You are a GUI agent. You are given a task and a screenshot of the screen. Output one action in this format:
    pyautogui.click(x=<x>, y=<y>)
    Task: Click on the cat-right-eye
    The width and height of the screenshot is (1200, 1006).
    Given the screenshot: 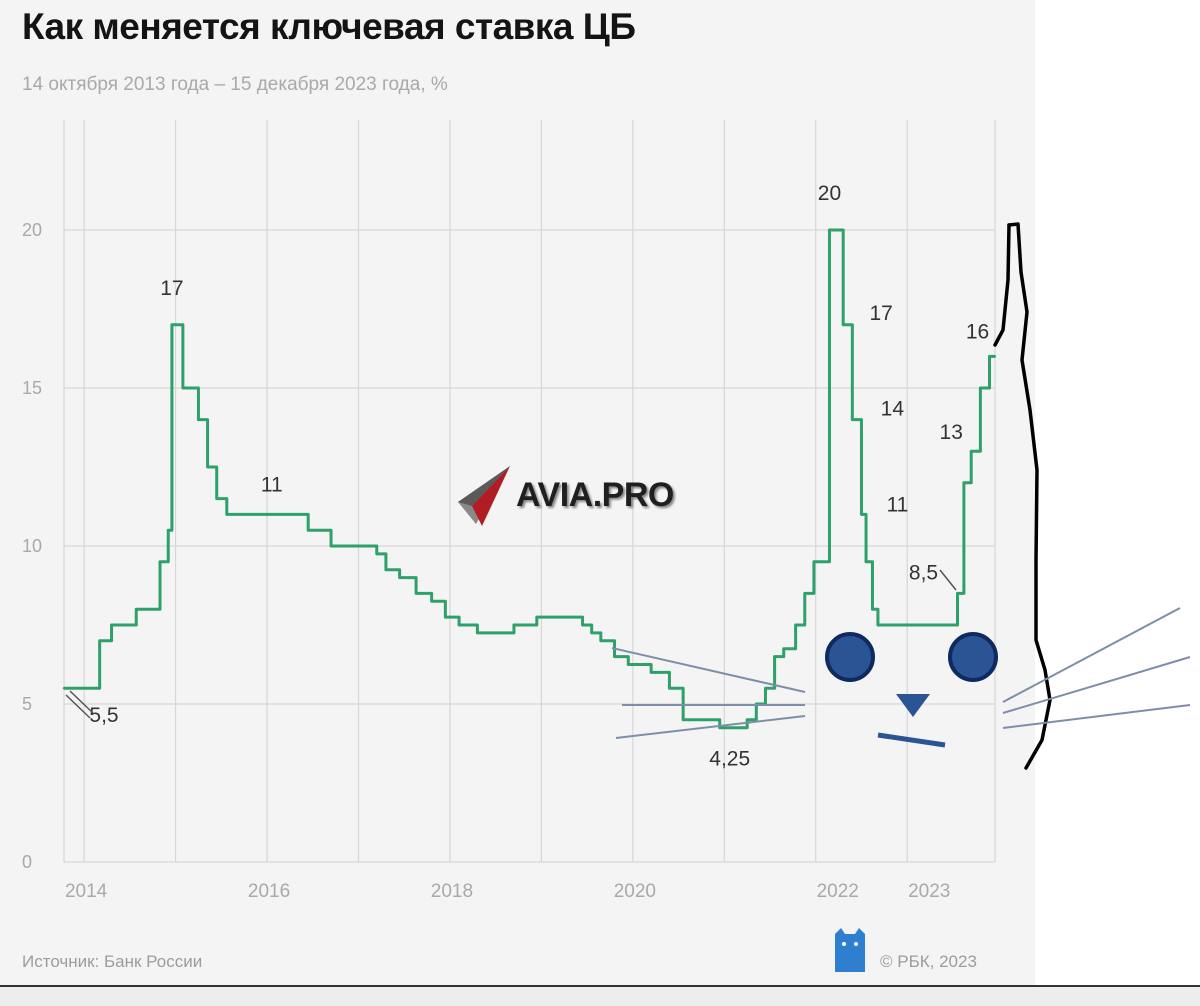 What is the action you would take?
    pyautogui.click(x=973, y=657)
    